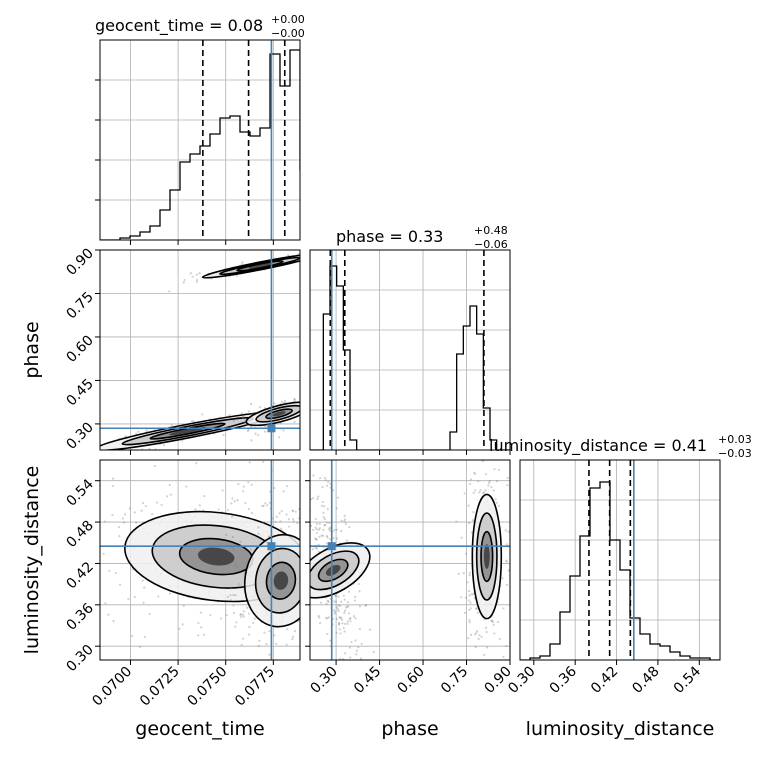  I want to click on tick-label-geocent_time: 0.0700, so click(112, 687).